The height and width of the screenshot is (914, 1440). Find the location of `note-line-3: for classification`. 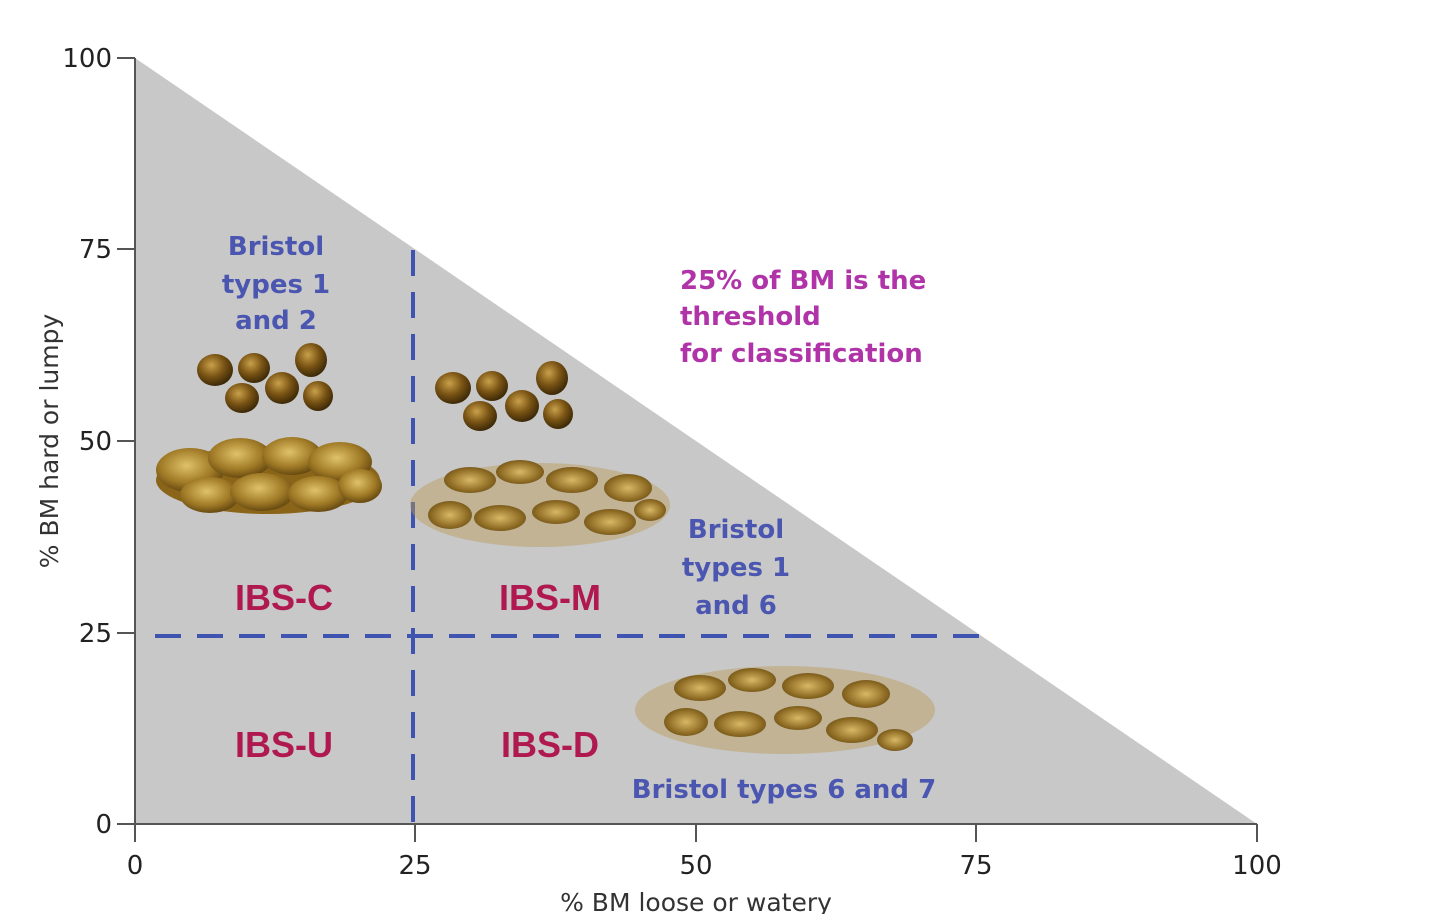

note-line-3: for classification is located at coordinates (801, 354).